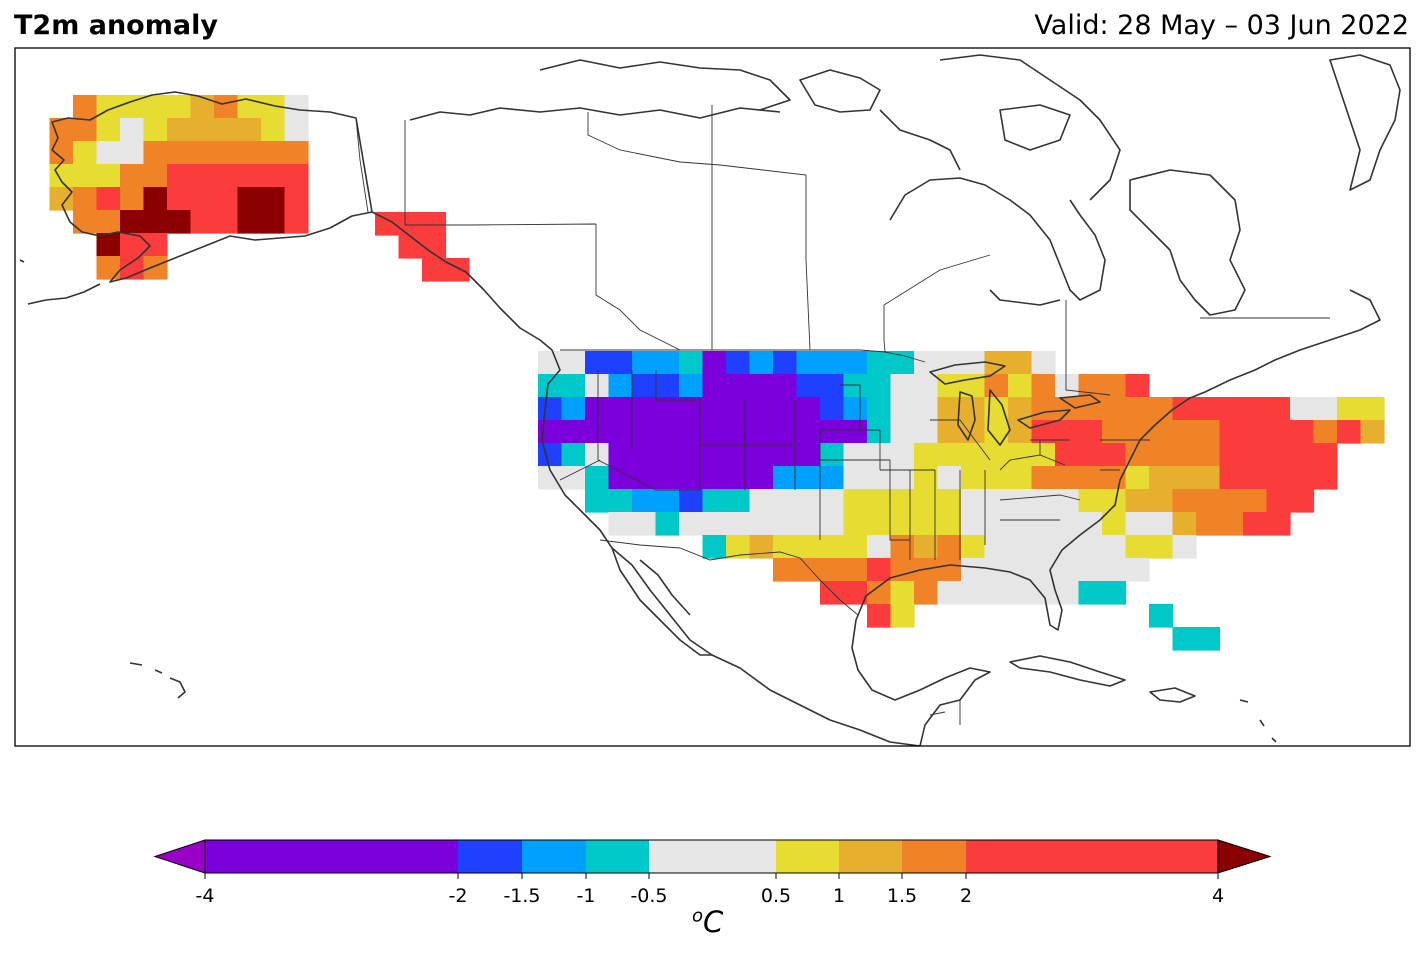 The width and height of the screenshot is (1425, 959). Describe the element at coordinates (966, 896) in the screenshot. I see `colorbar-tick-label: 2` at that location.